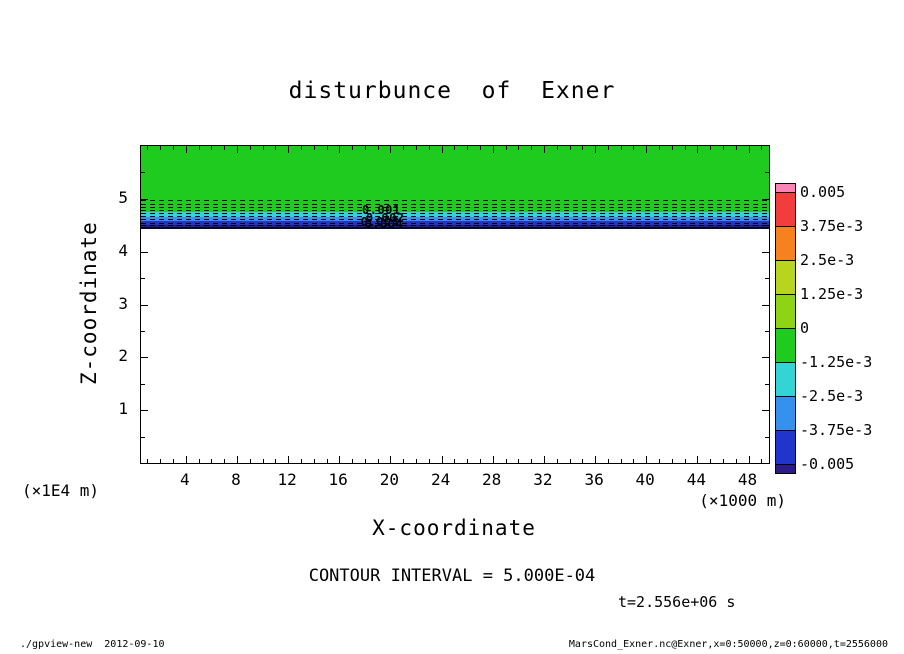  Describe the element at coordinates (832, 294) in the screenshot. I see `colorbar-label: 1.25e-3` at that location.